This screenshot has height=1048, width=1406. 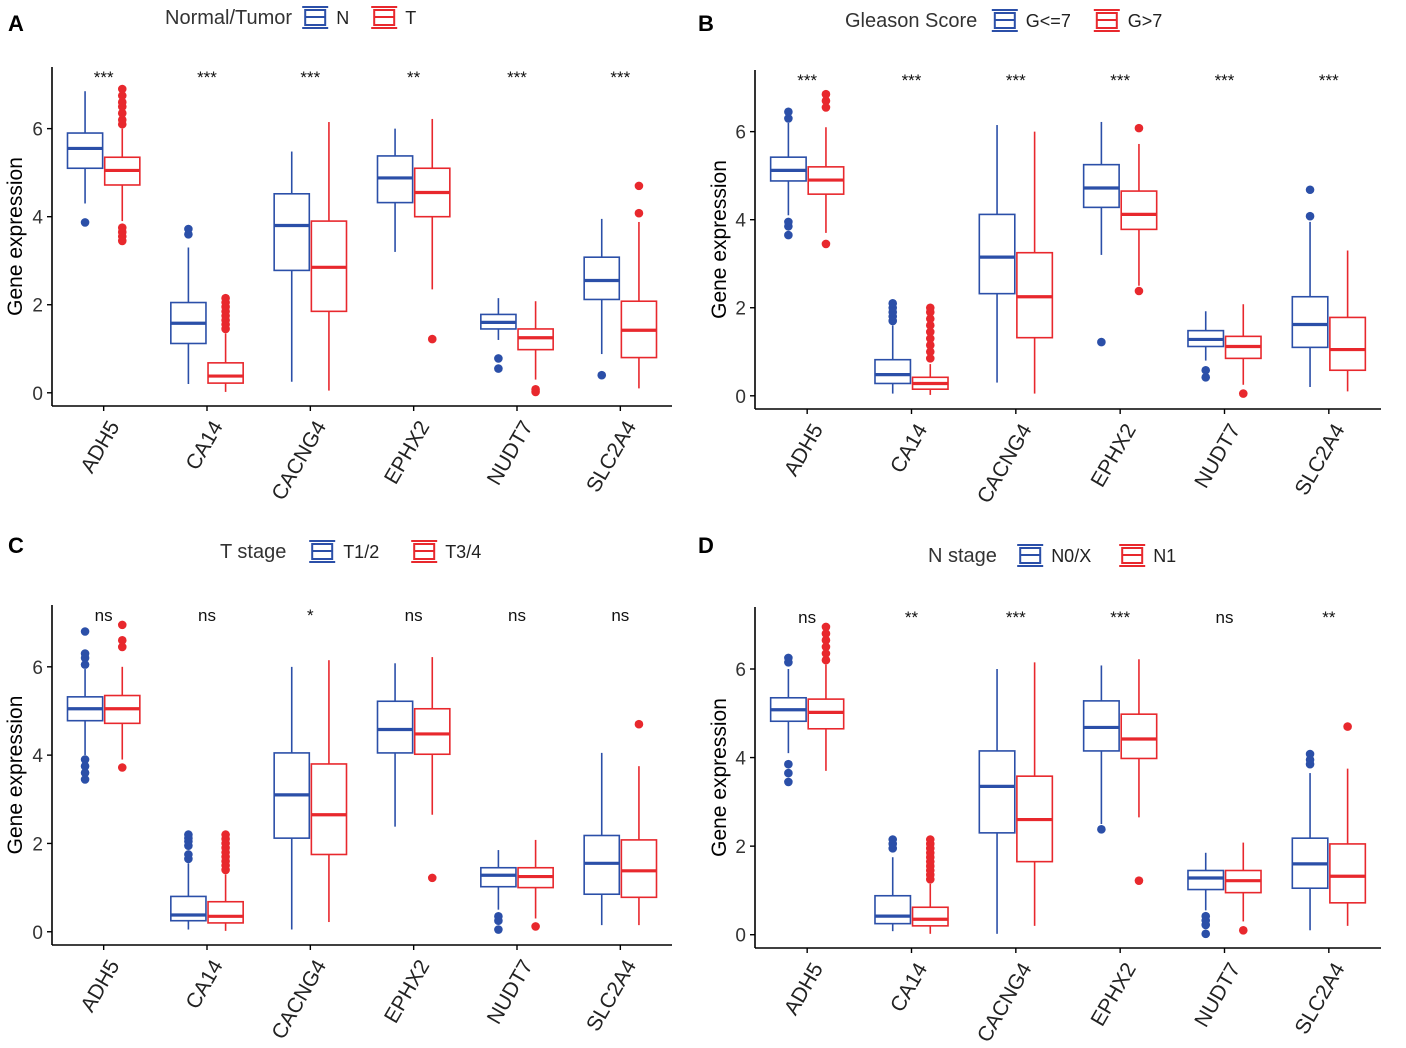 What do you see at coordinates (706, 545) in the screenshot?
I see `panel-label: D` at bounding box center [706, 545].